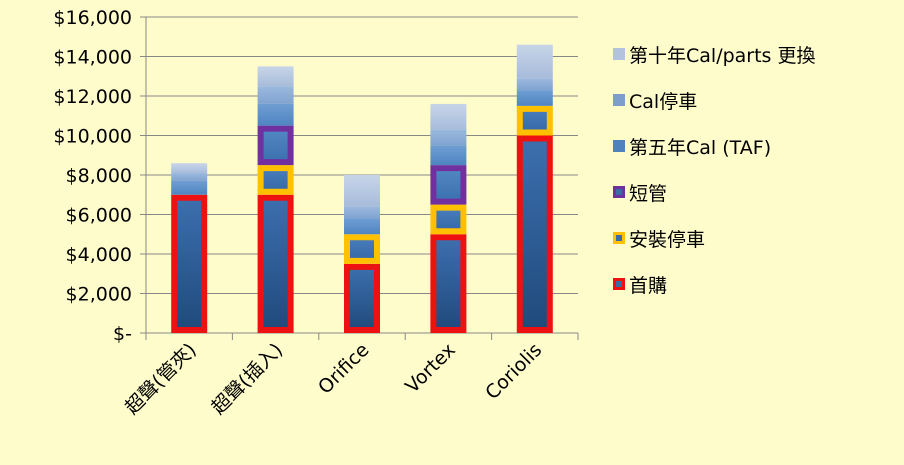 Image resolution: width=904 pixels, height=465 pixels. I want to click on blue-square-icon, so click(619, 146).